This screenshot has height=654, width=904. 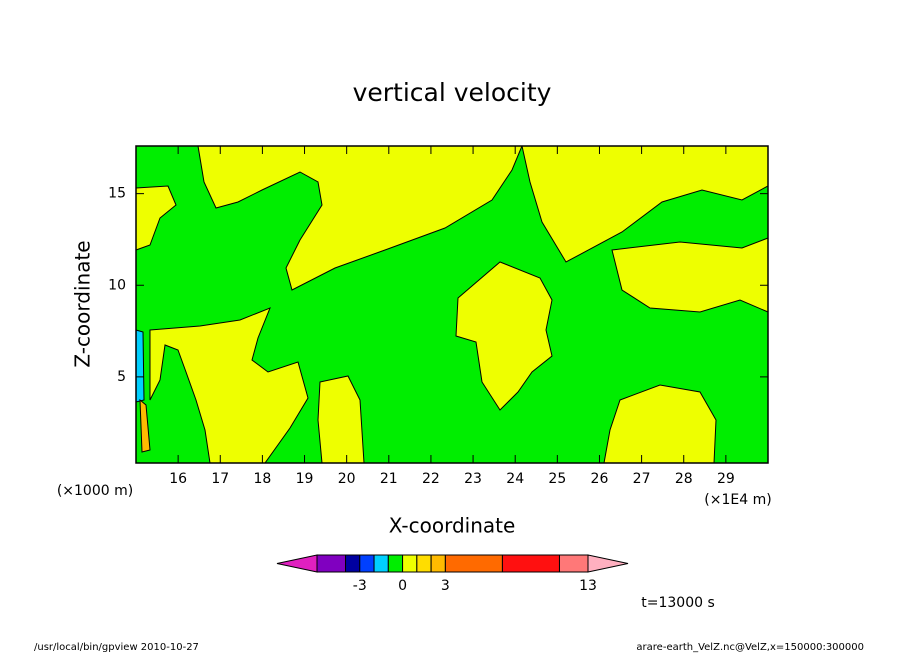 I want to click on y-axis-label: Z-coordinate, so click(x=83, y=303).